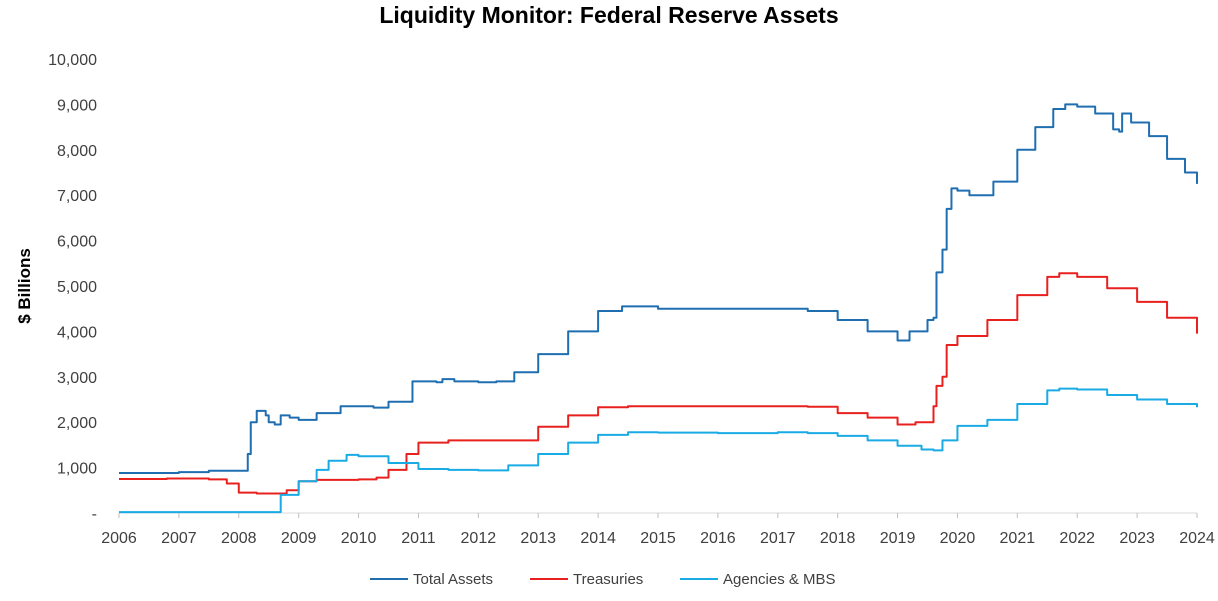  I want to click on legend-label: Agencies & MBS, so click(779, 579).